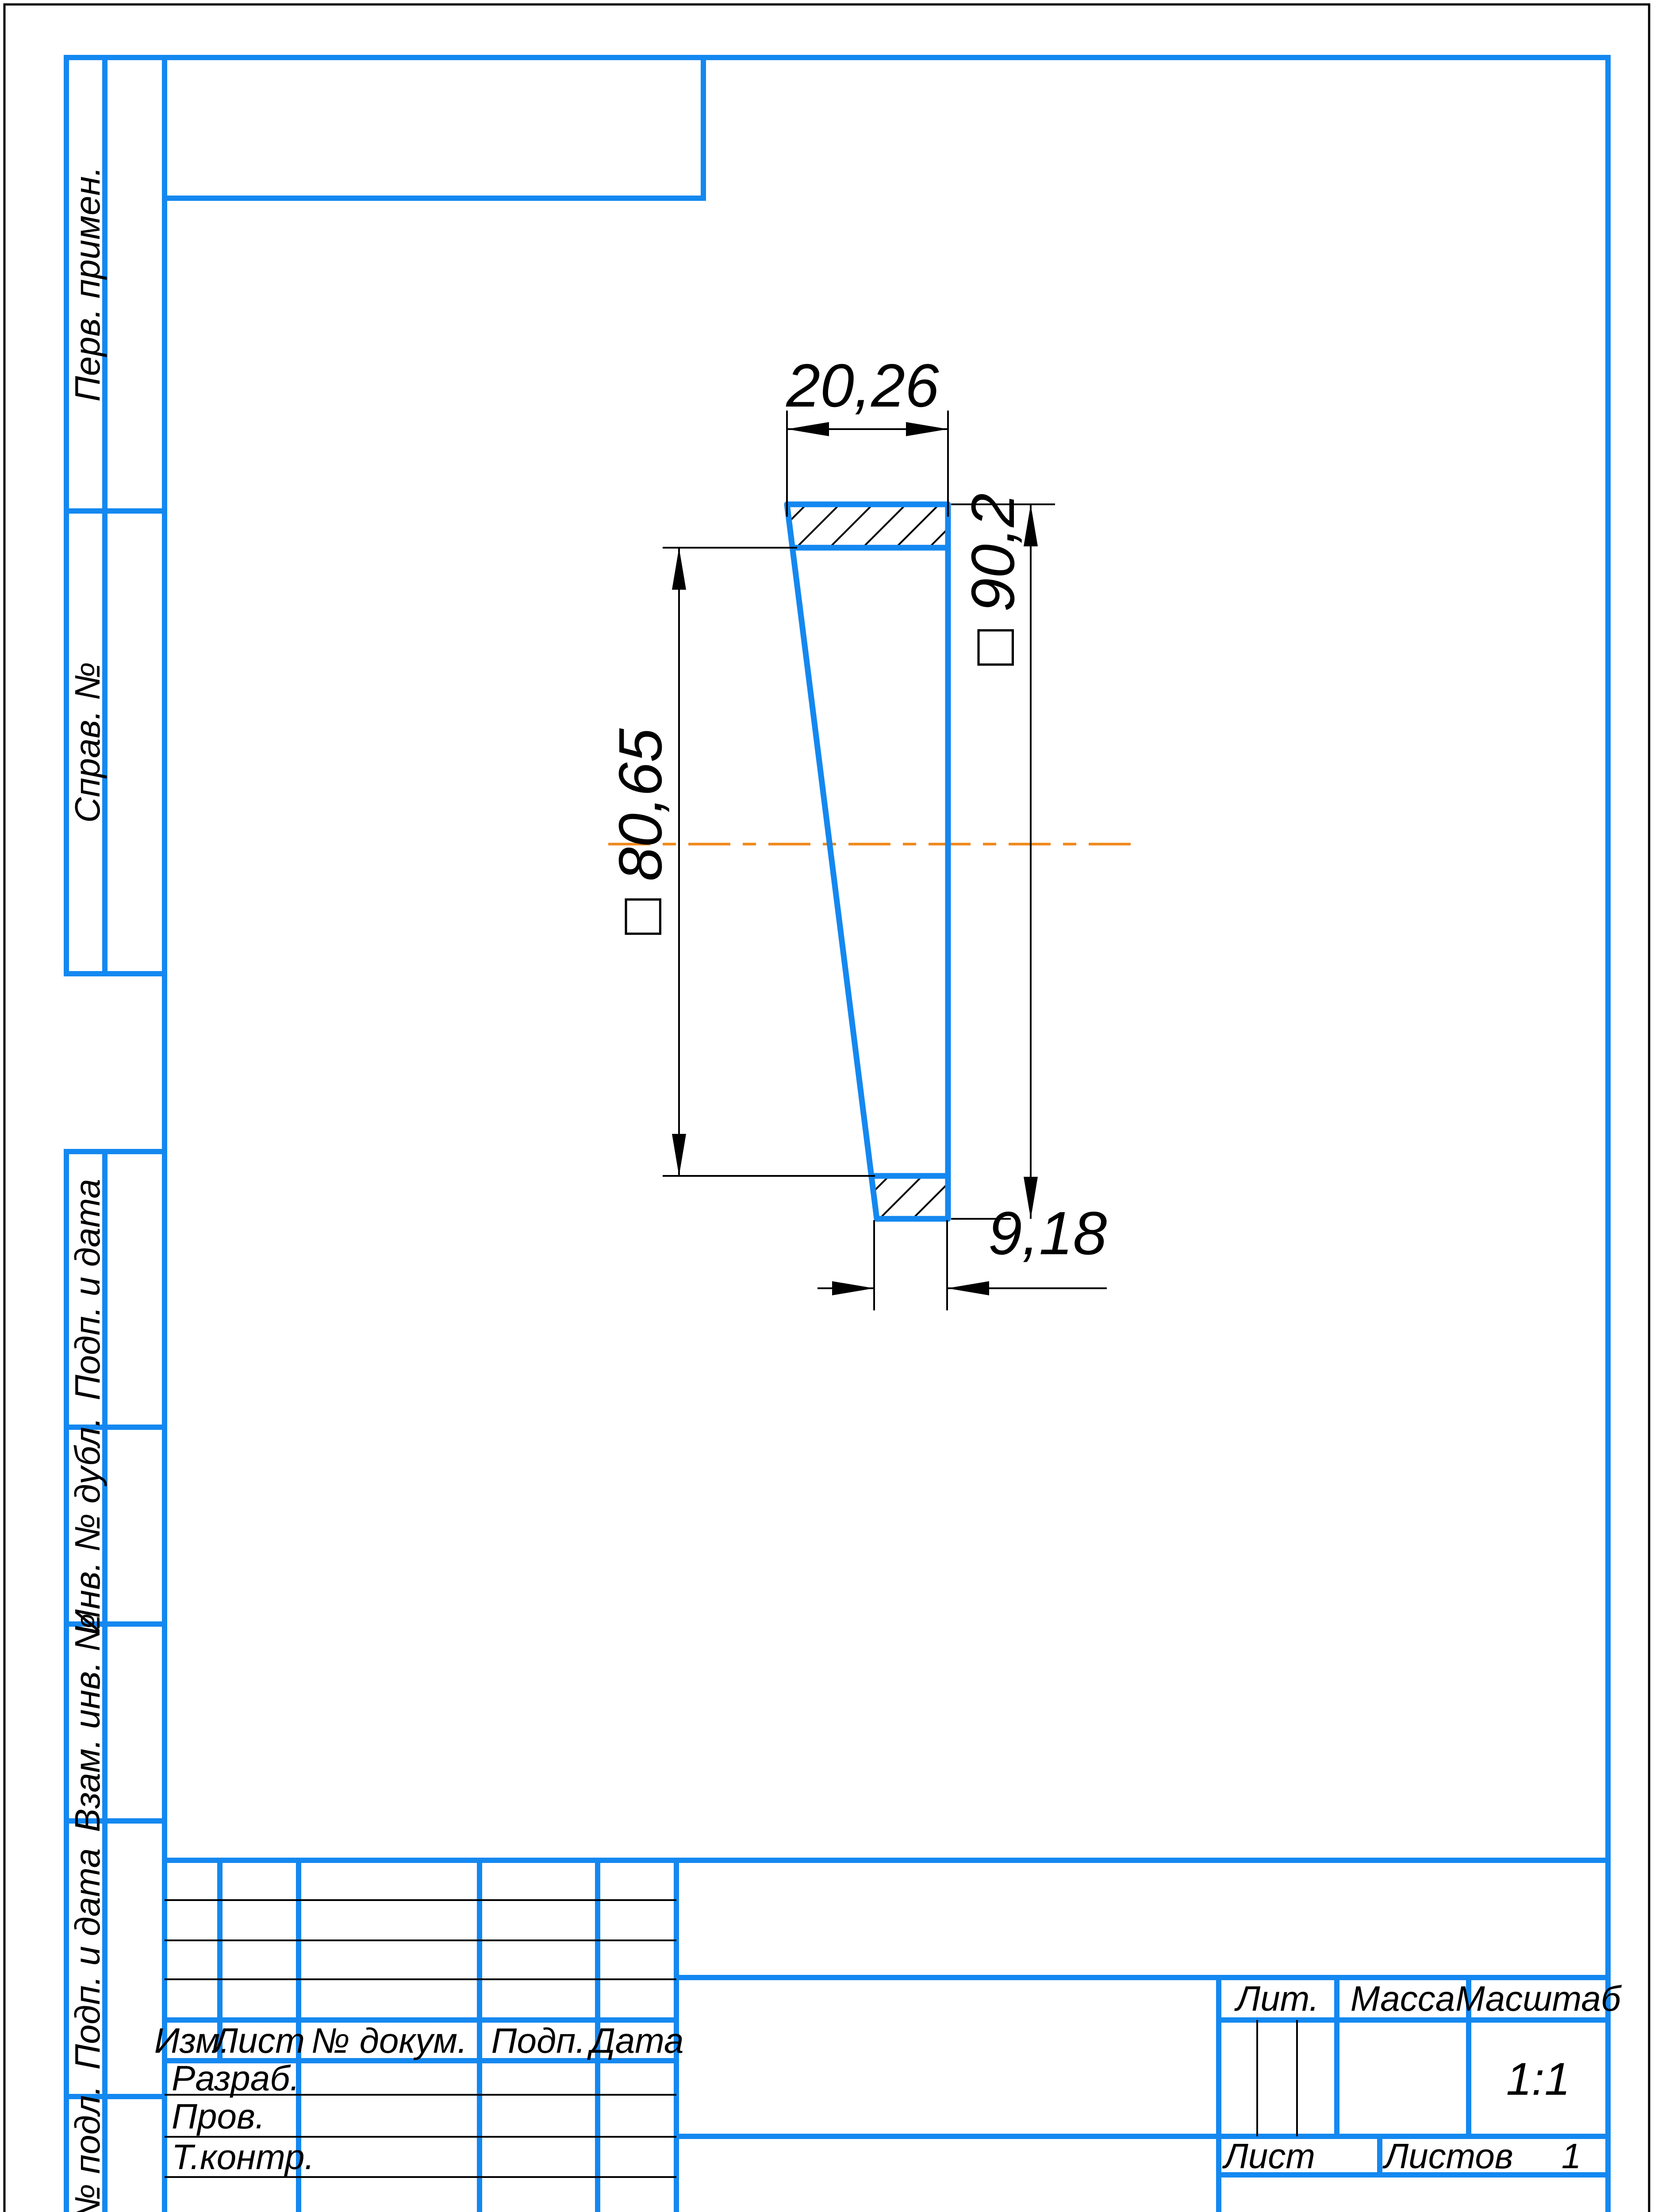 The width and height of the screenshot is (1654, 2212). I want to click on tb-role-t-control: Т.контр., so click(243, 2157).